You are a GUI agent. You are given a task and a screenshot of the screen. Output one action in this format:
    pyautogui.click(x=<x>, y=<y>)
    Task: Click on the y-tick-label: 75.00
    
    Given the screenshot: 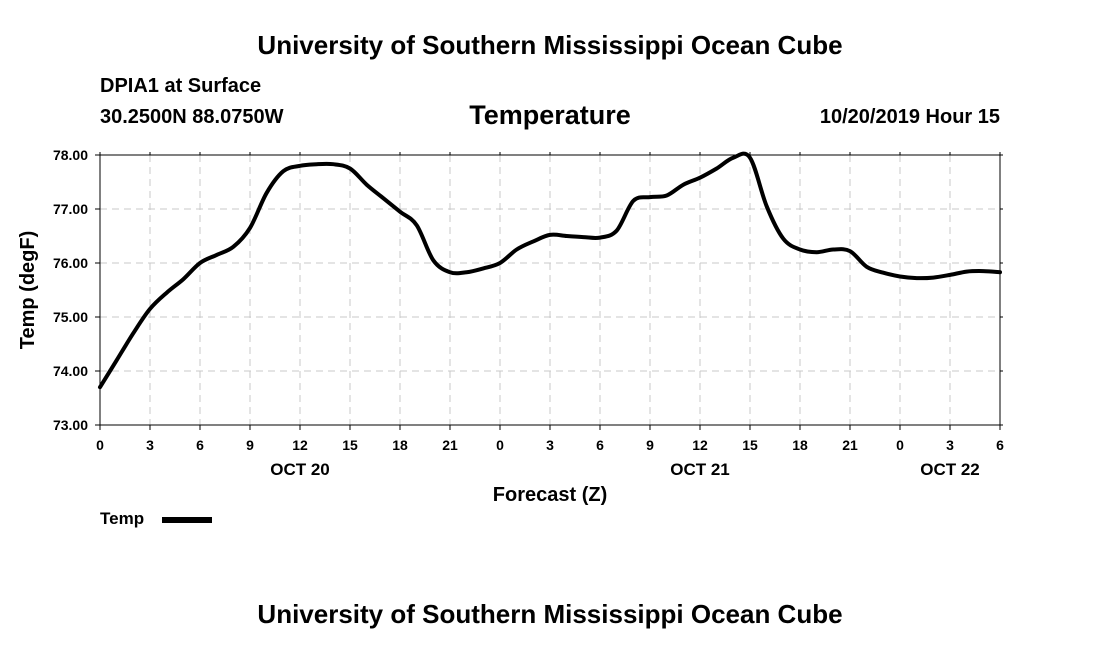 What is the action you would take?
    pyautogui.click(x=70, y=317)
    